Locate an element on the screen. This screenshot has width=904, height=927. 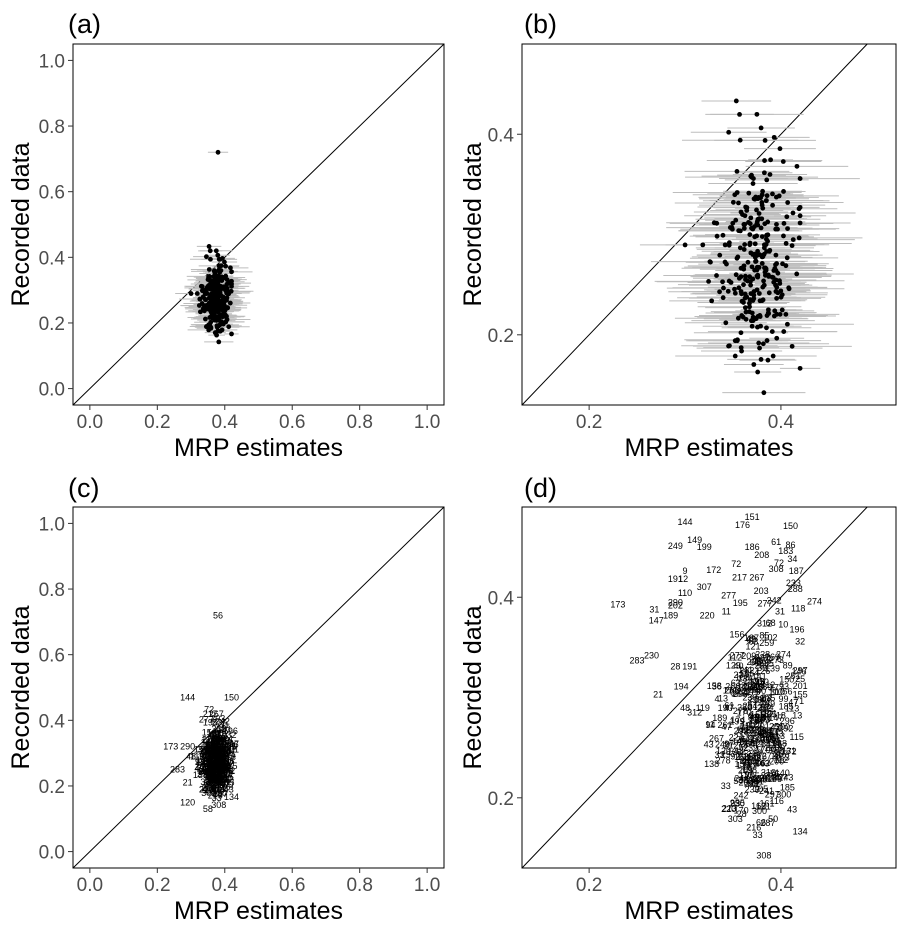
point-label: 169 is located at coordinates (772, 657).